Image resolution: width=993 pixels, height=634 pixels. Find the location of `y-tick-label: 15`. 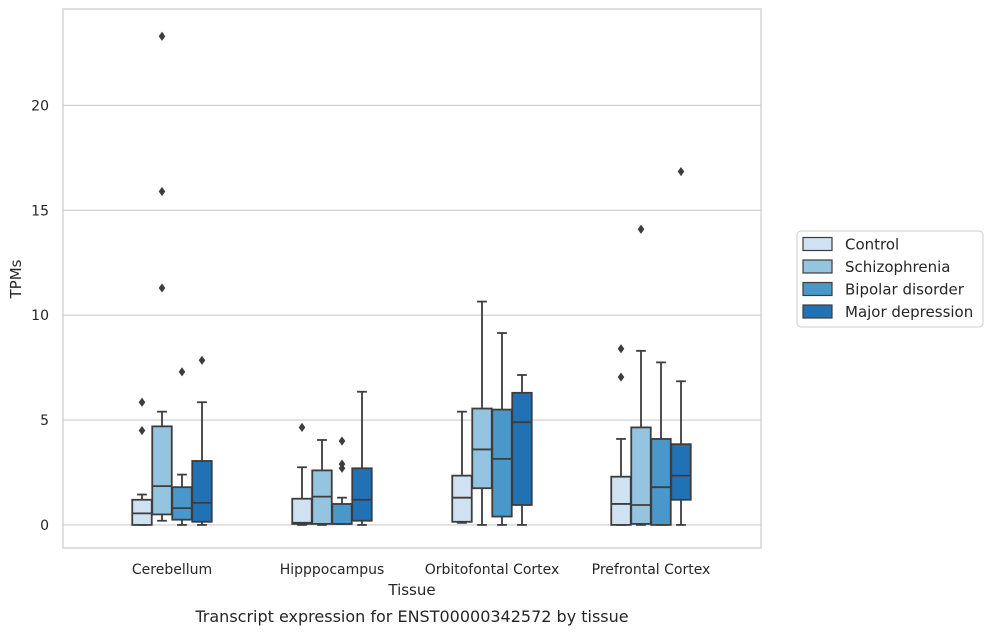

y-tick-label: 15 is located at coordinates (40, 211).